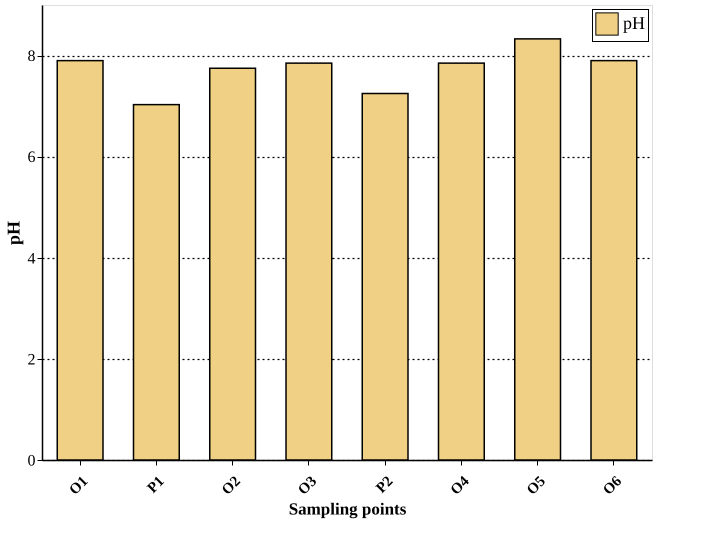 The image size is (721, 554). What do you see at coordinates (461, 485) in the screenshot?
I see `x-tick-label: O4` at bounding box center [461, 485].